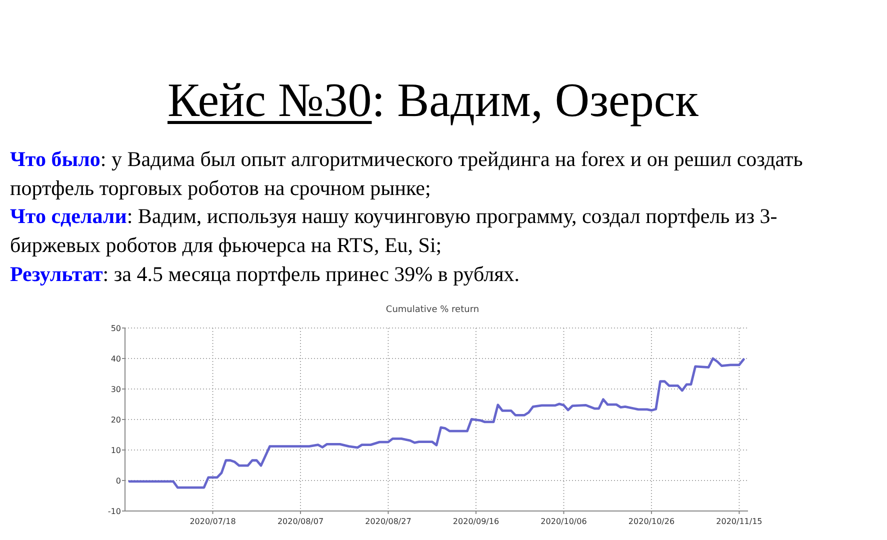 This screenshot has height=540, width=887. Describe the element at coordinates (406, 173) in the screenshot. I see `text: Что было: у Вадима был опыт алгоритмического трейдинга на forex и он решил создать портфель торговых роботов на срочном рынке;` at that location.